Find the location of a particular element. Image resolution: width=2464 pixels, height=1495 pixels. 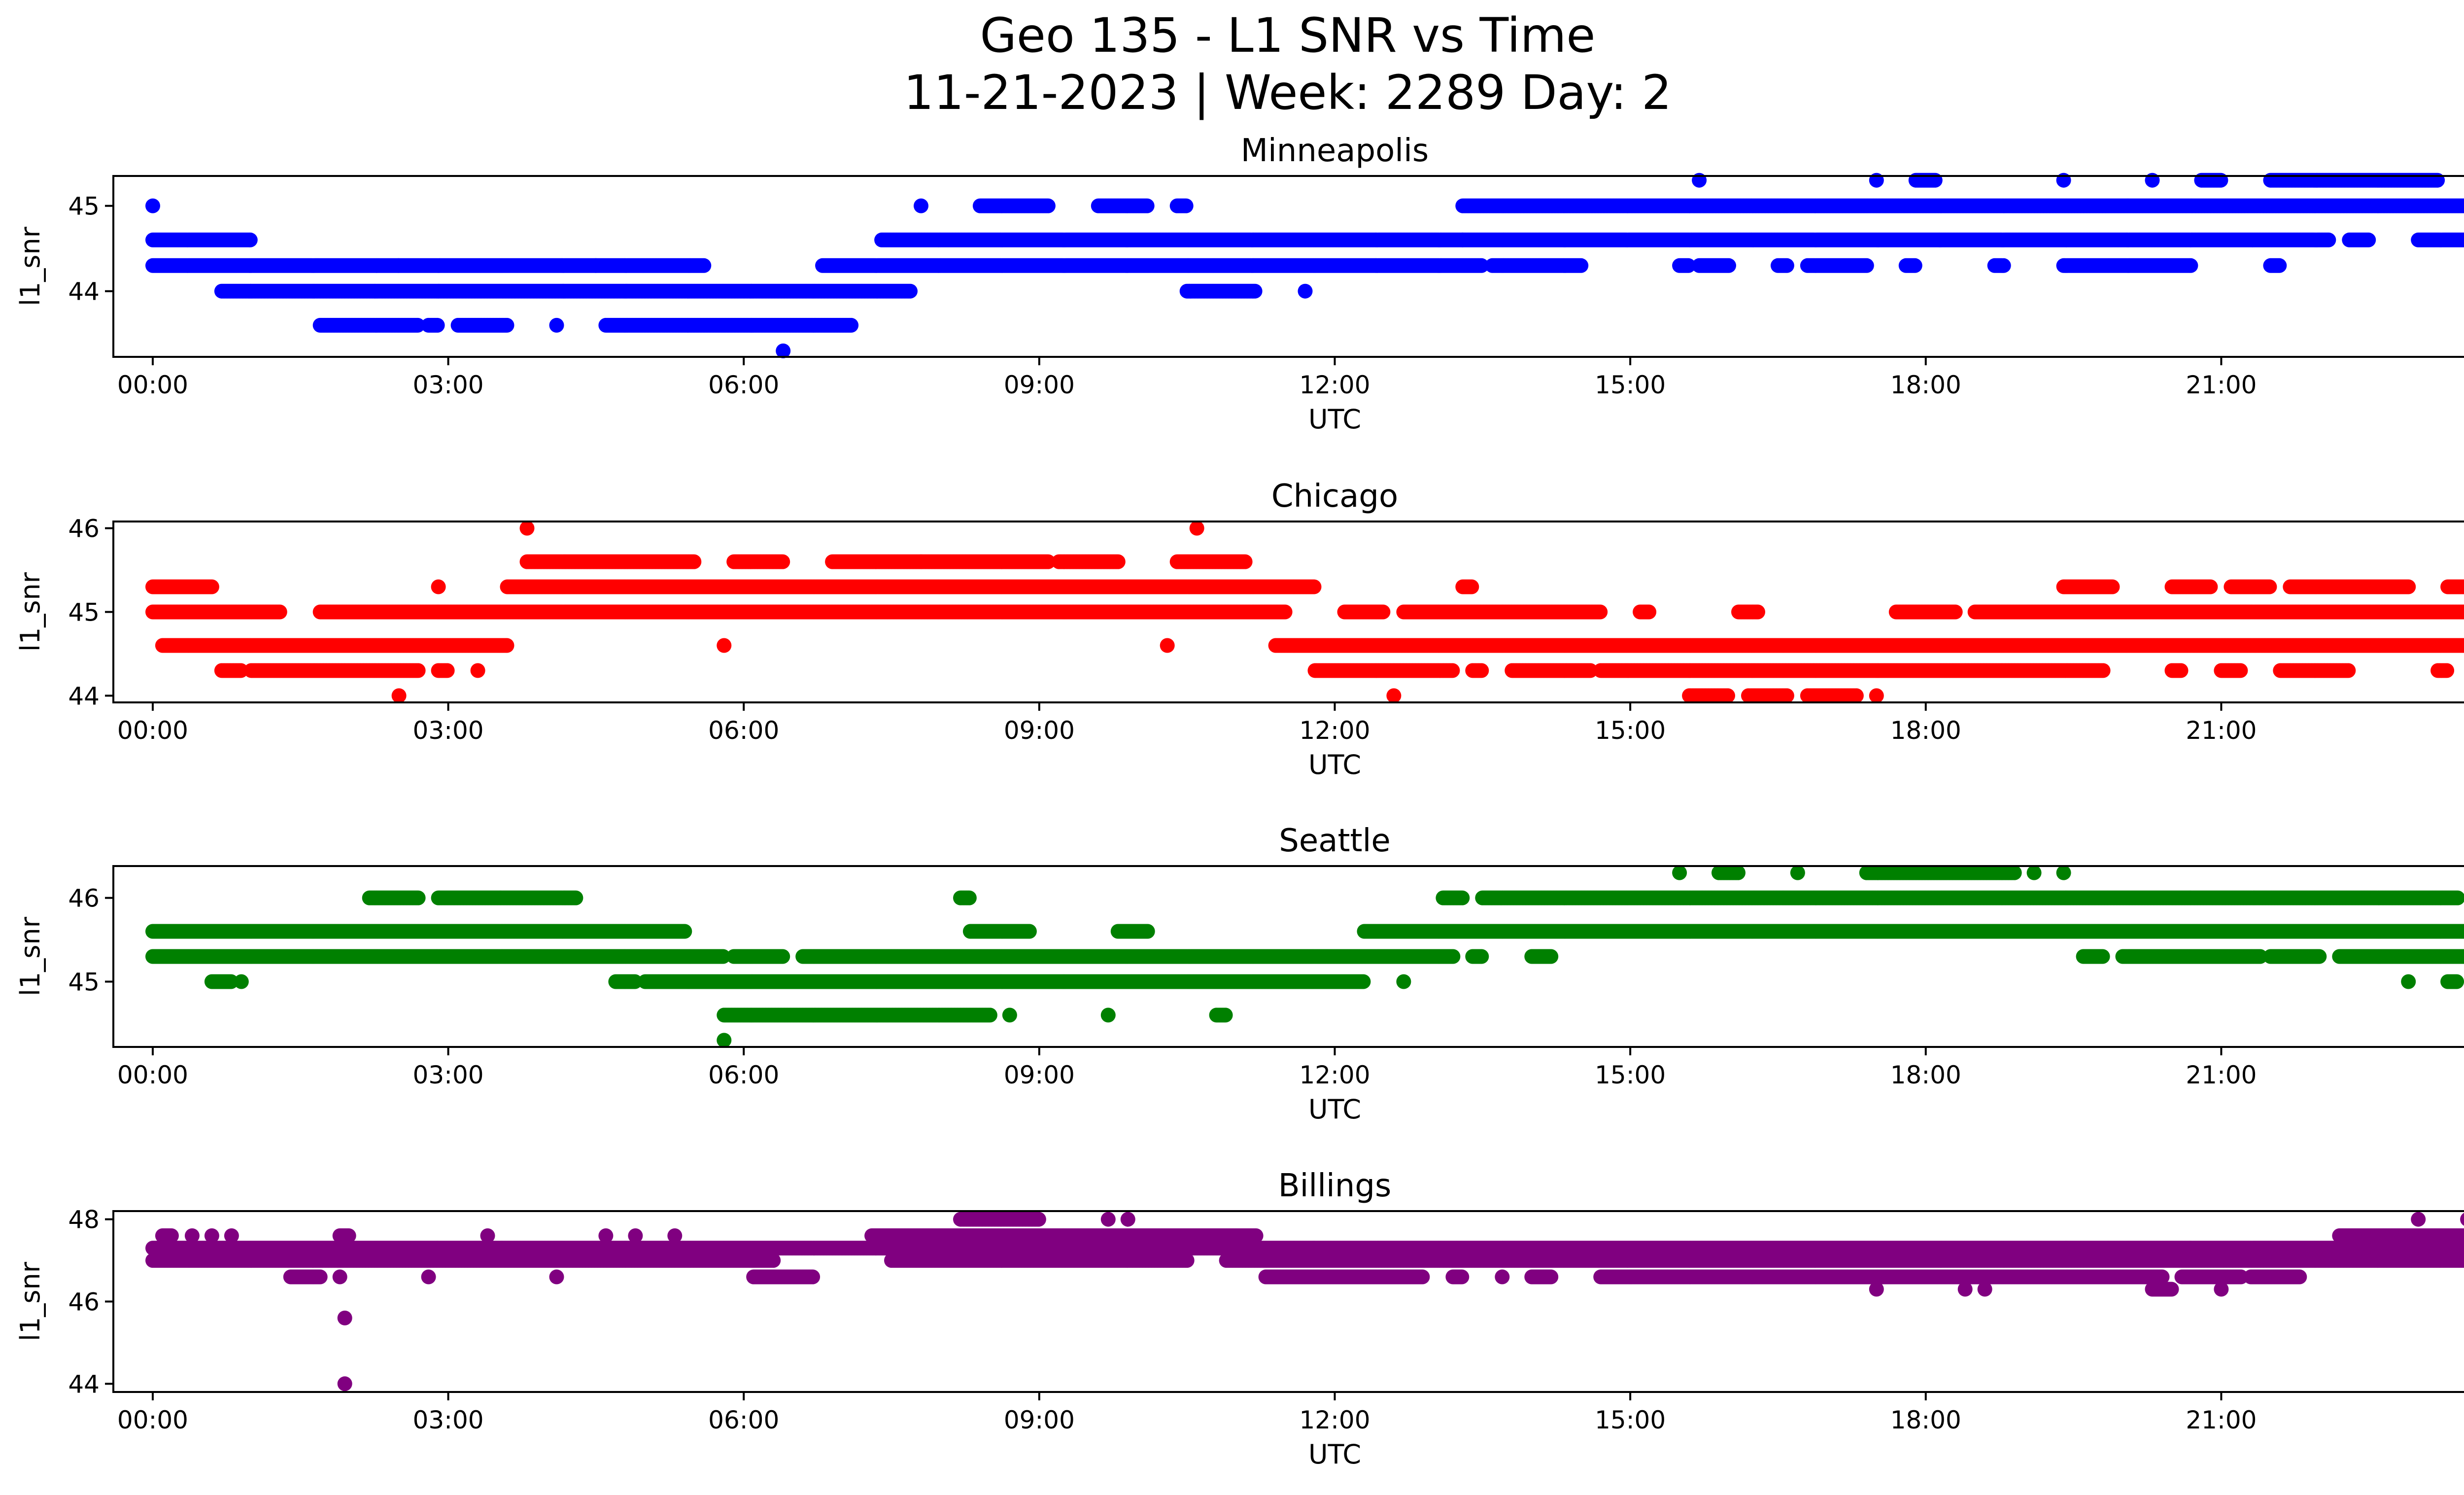

x-axis-label: UTC is located at coordinates (1334, 419).